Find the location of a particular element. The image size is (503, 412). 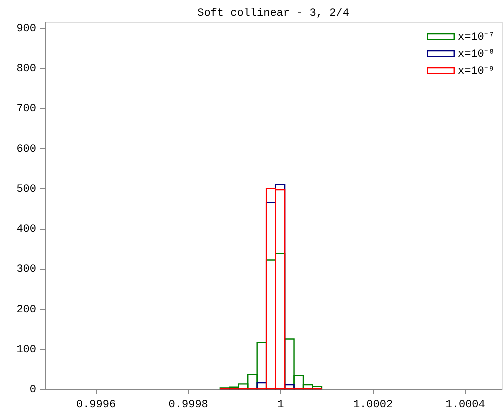

chart-title: Soft collinear - 3, 2/4 is located at coordinates (274, 14).